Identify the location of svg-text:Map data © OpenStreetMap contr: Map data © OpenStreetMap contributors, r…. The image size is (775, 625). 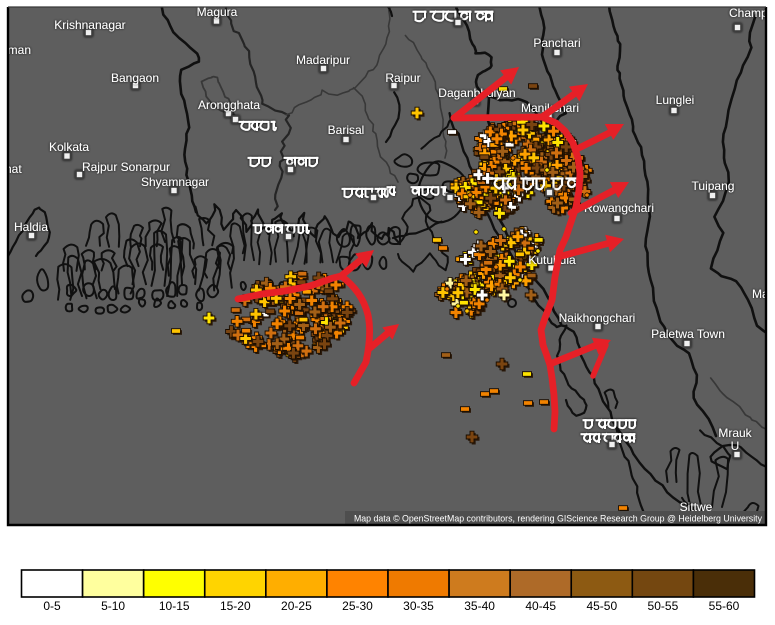
(558, 519).